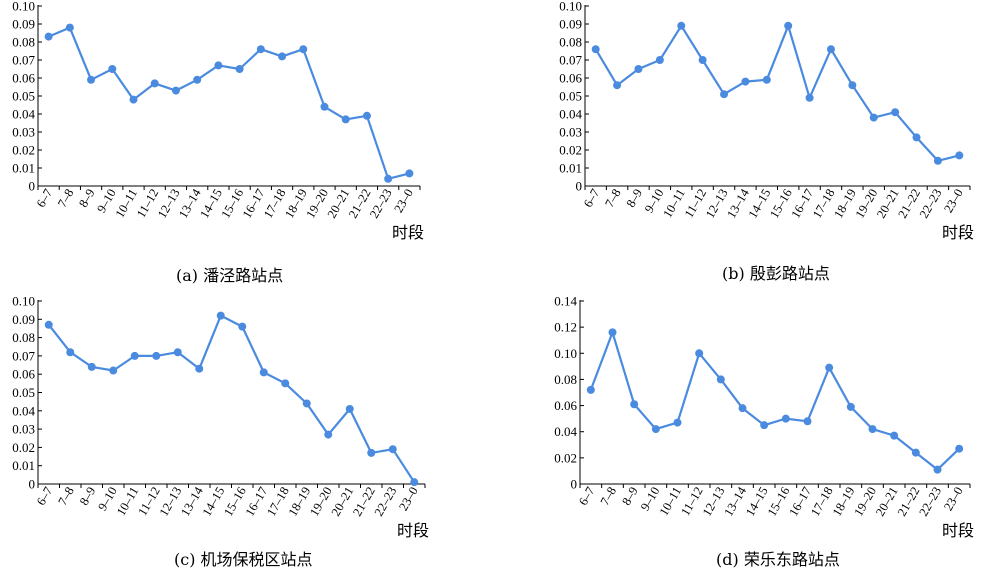 This screenshot has height=570, width=1000. What do you see at coordinates (570, 60) in the screenshot?
I see `y-tick-label: 0.07` at bounding box center [570, 60].